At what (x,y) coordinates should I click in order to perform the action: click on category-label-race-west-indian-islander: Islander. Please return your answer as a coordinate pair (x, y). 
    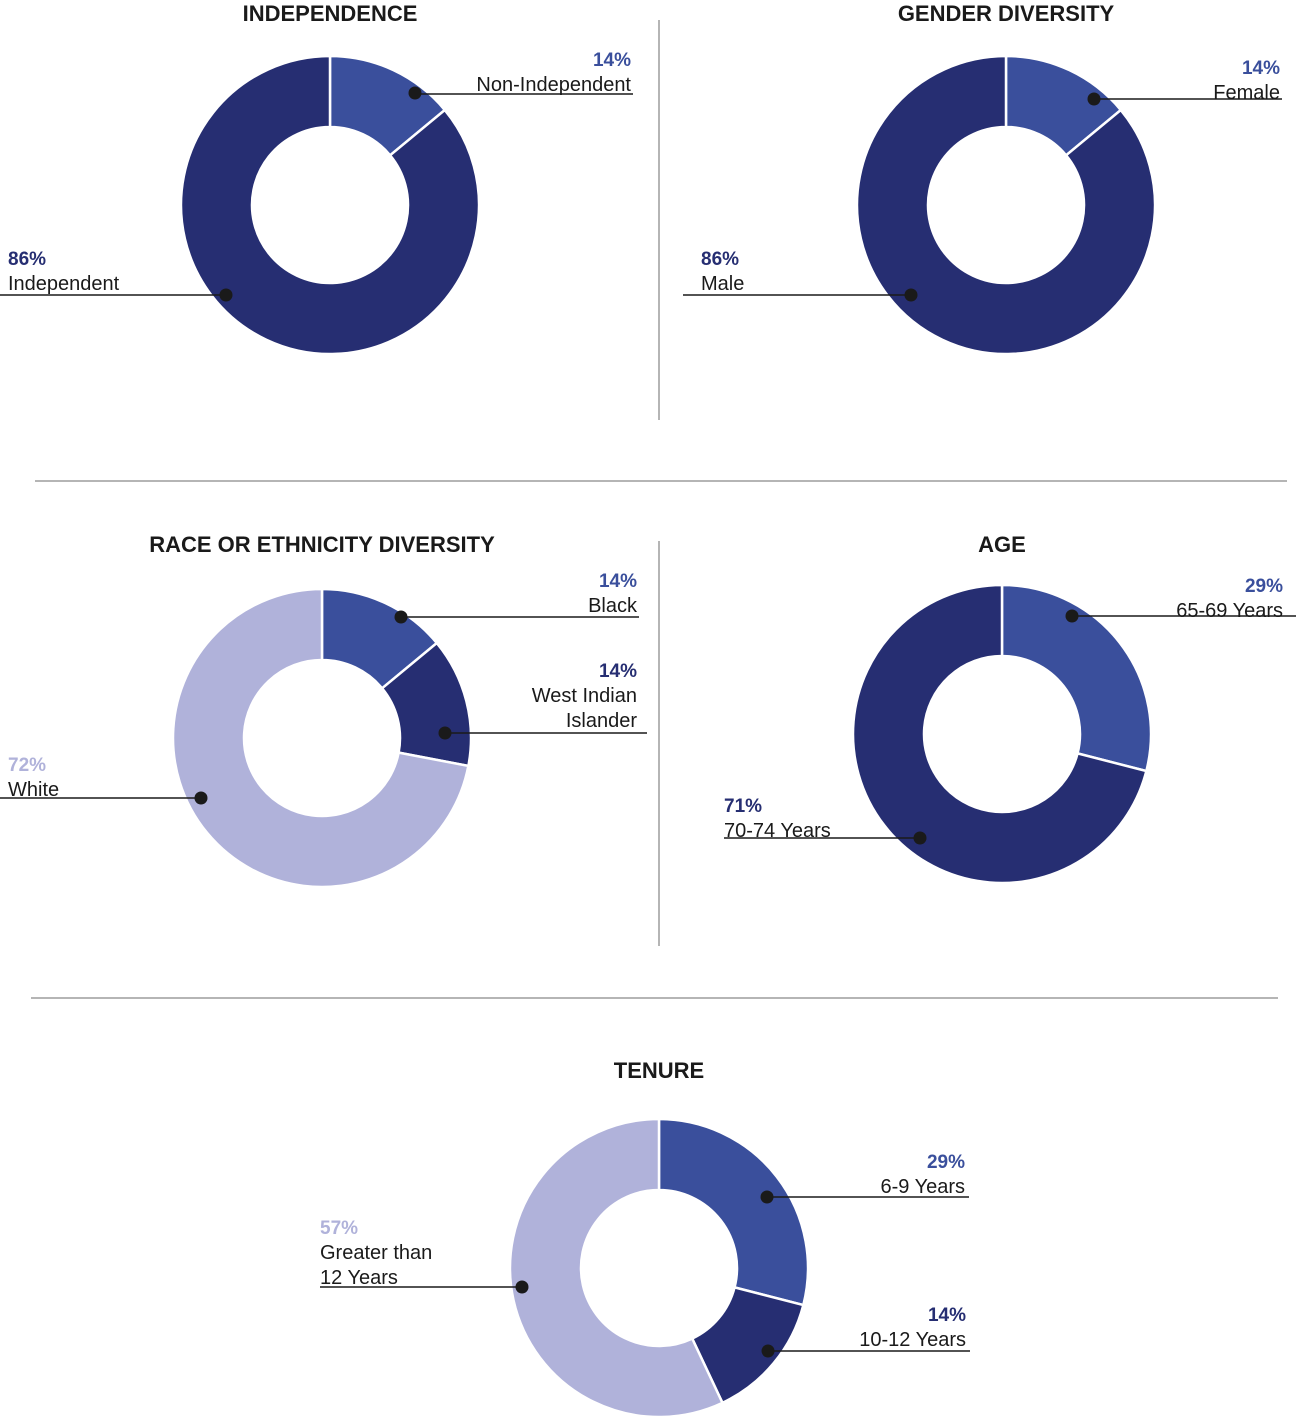
    Looking at the image, I should click on (601, 721).